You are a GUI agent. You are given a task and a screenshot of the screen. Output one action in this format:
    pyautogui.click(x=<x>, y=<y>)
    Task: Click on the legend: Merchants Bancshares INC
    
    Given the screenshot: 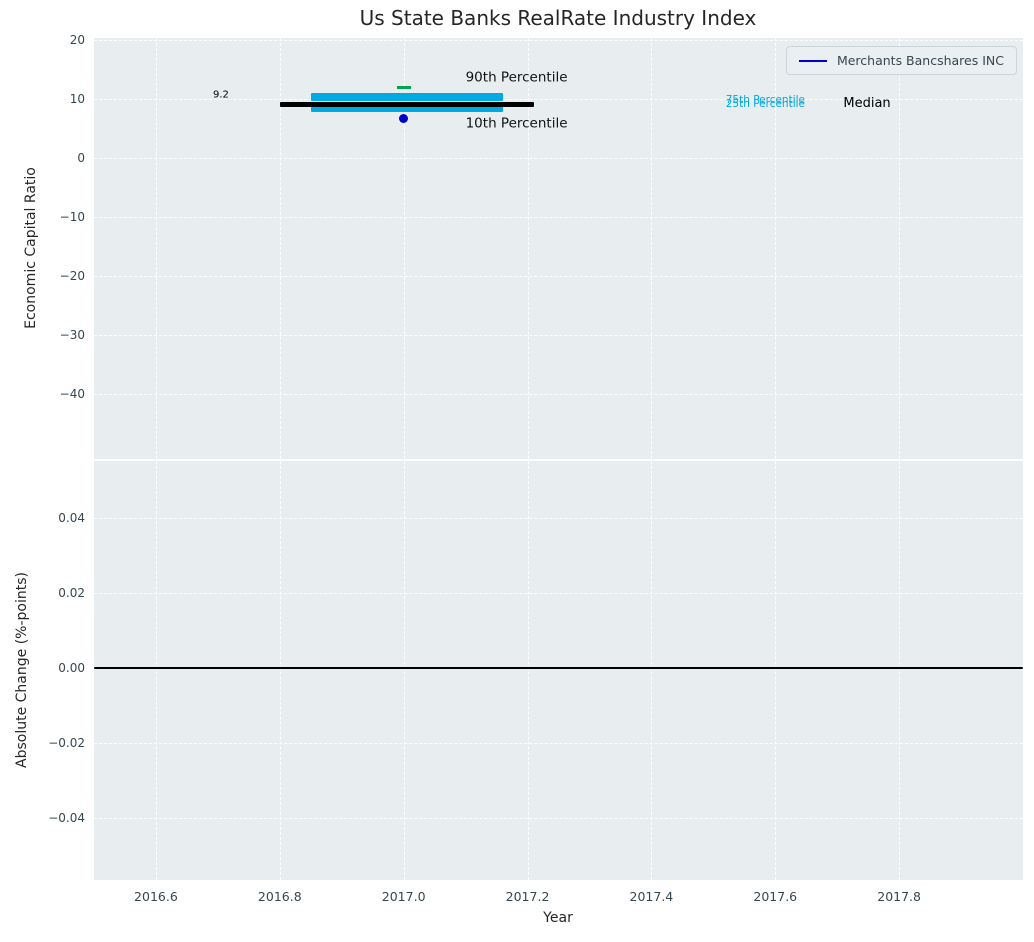 What is the action you would take?
    pyautogui.click(x=901, y=60)
    